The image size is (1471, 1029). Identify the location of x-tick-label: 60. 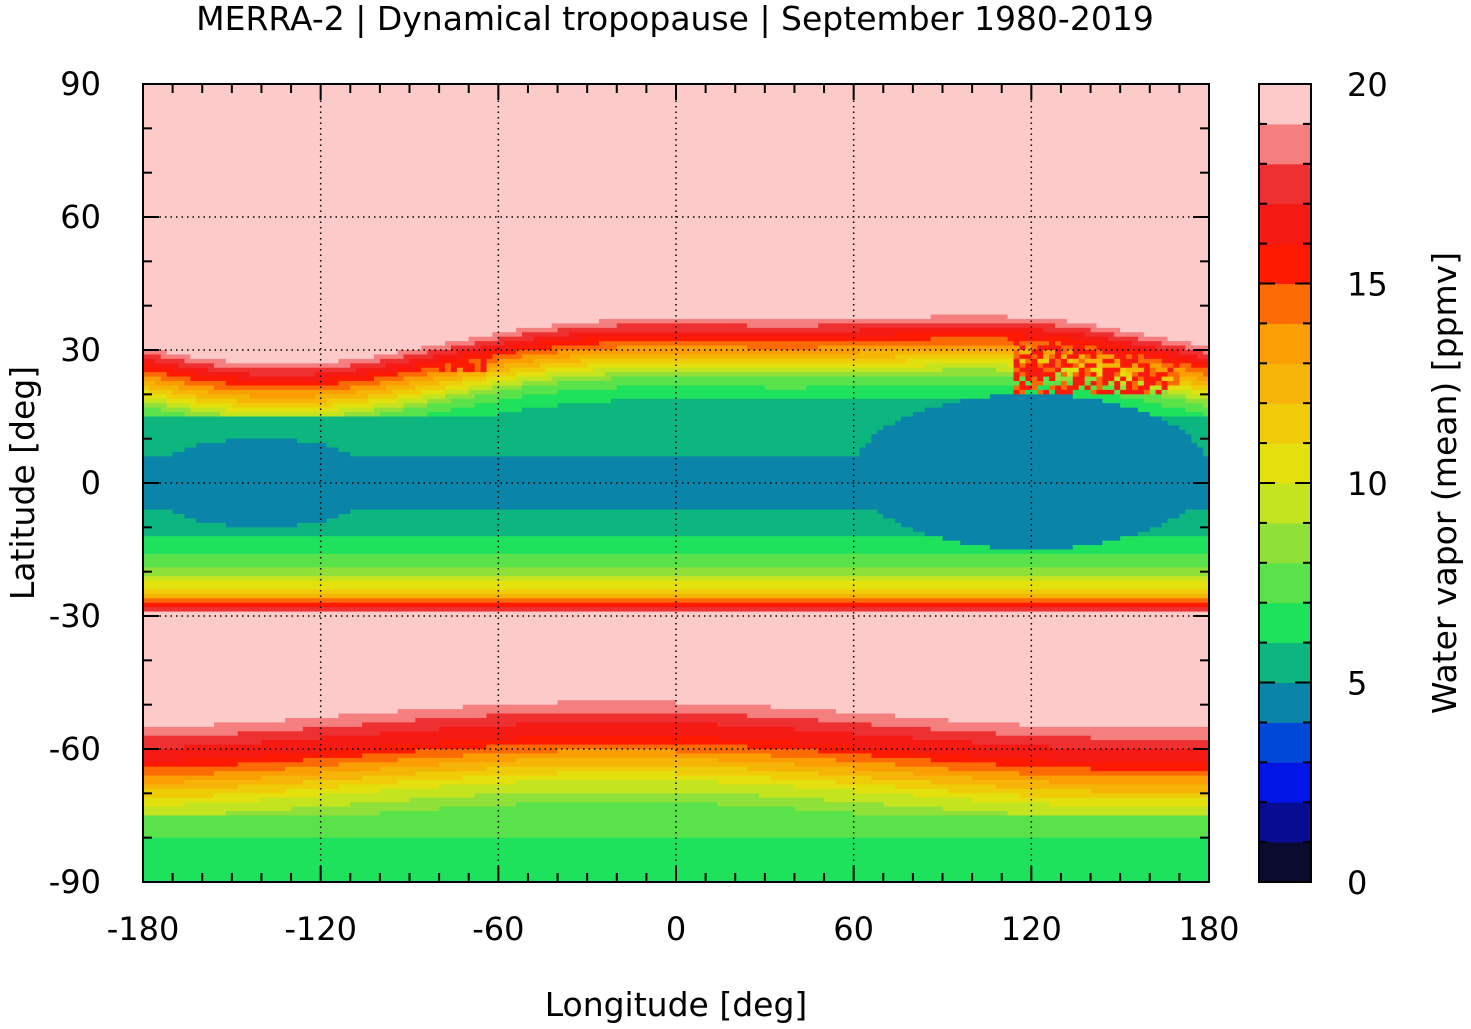
(853, 929).